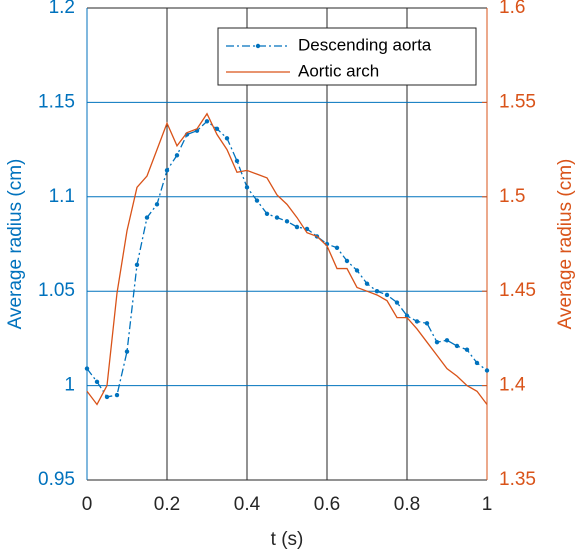  Describe the element at coordinates (69, 385) in the screenshot. I see `y-tick-label: 1` at that location.